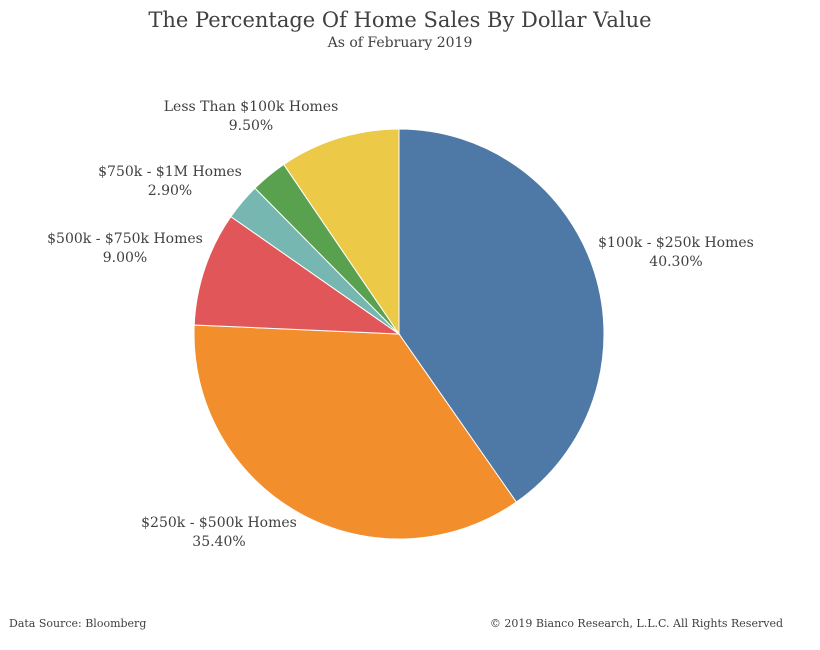  I want to click on slice-label-4: $750k - $1M Homes, so click(170, 172).